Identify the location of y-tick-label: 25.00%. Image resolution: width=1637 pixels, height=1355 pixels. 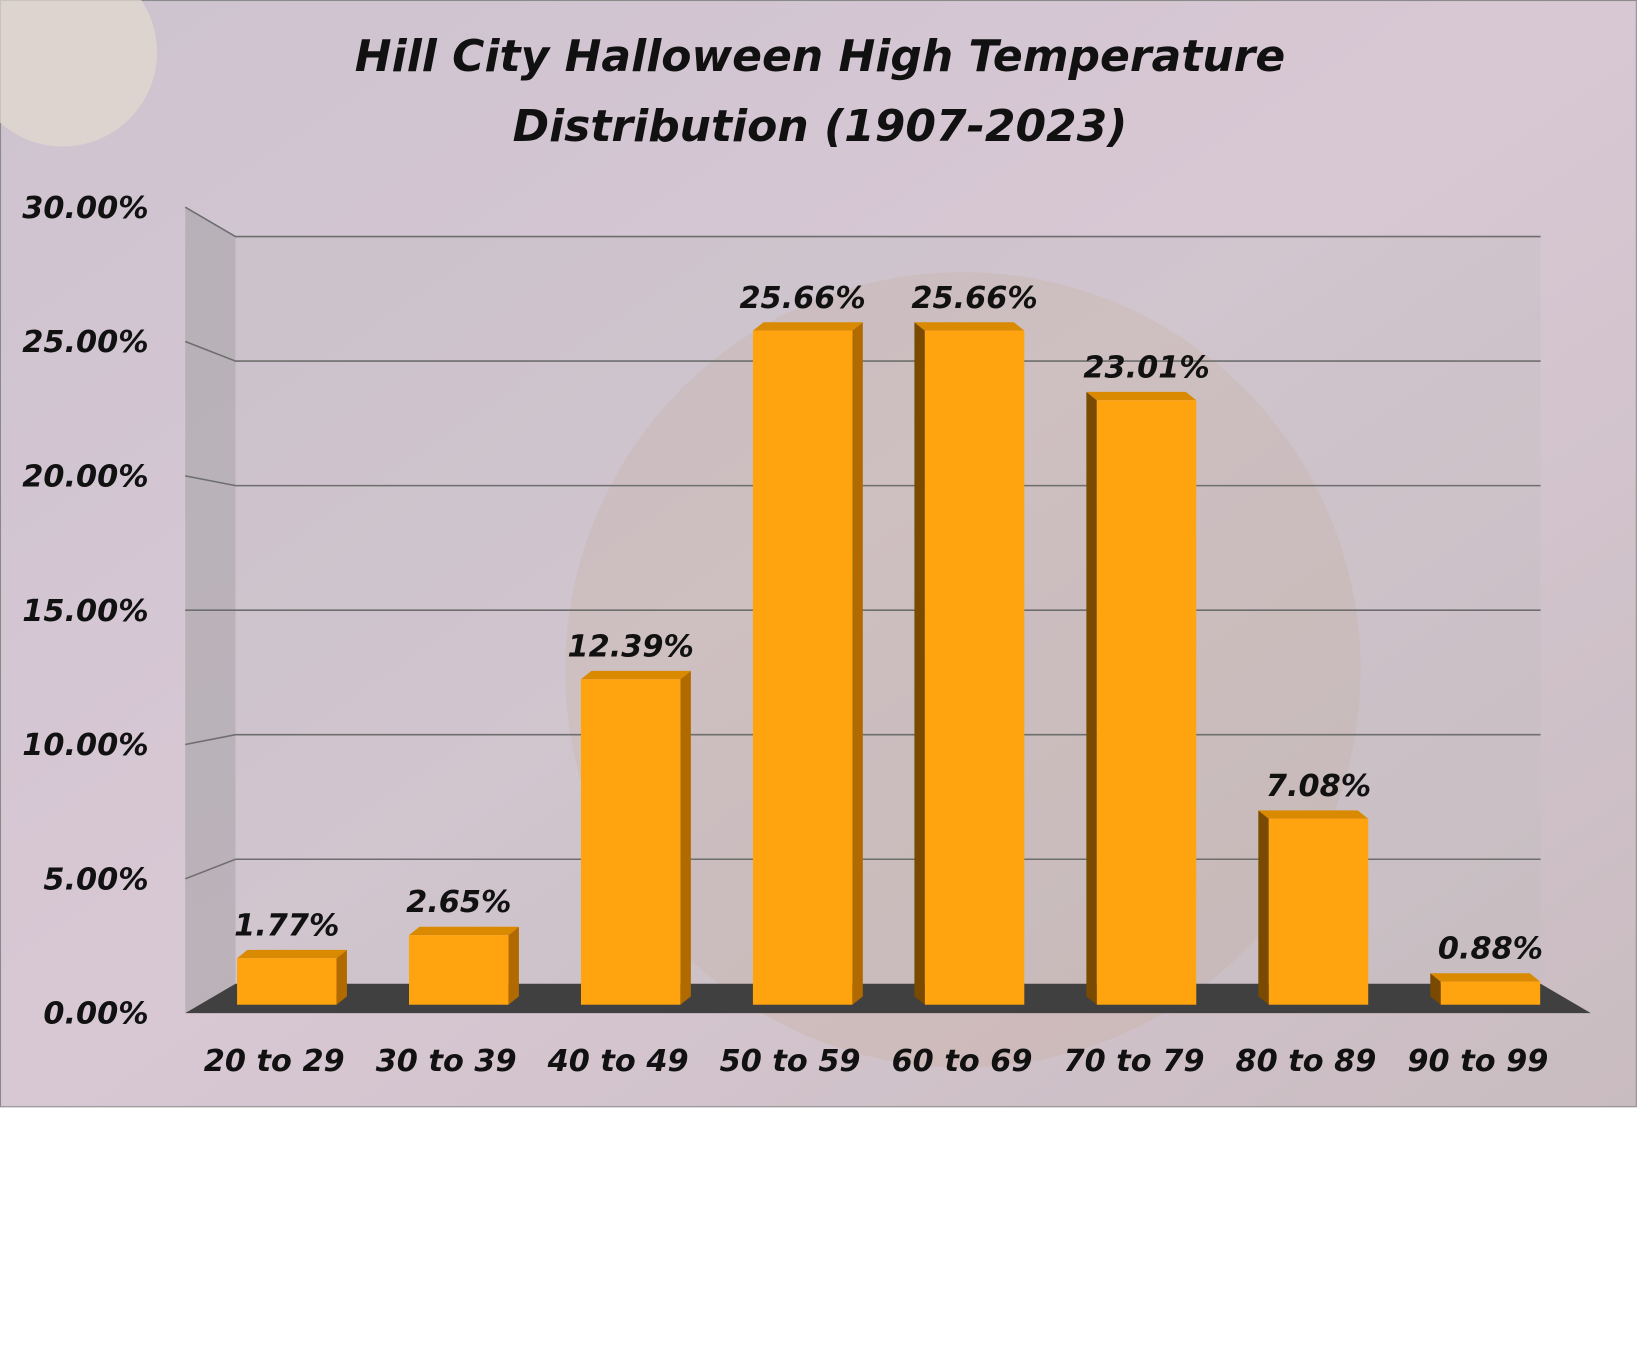
(85, 342).